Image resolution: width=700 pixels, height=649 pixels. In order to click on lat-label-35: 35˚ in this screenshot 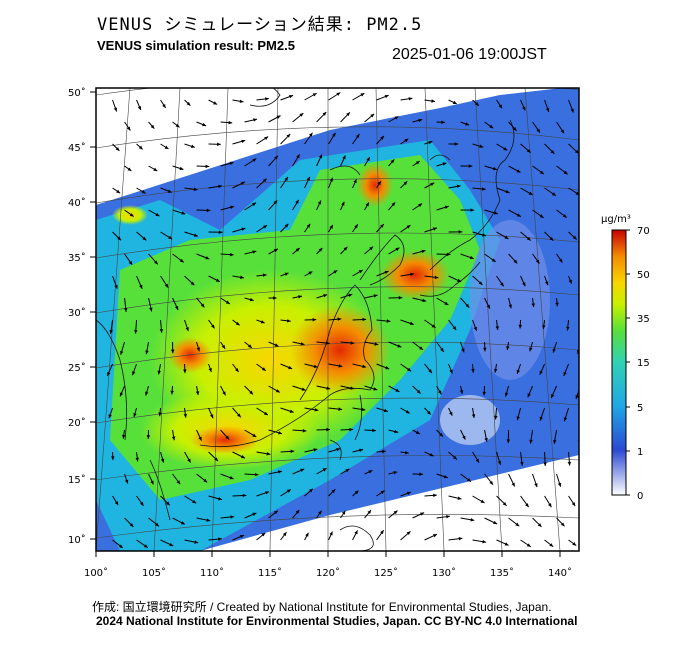, I will do `click(77, 258)`.